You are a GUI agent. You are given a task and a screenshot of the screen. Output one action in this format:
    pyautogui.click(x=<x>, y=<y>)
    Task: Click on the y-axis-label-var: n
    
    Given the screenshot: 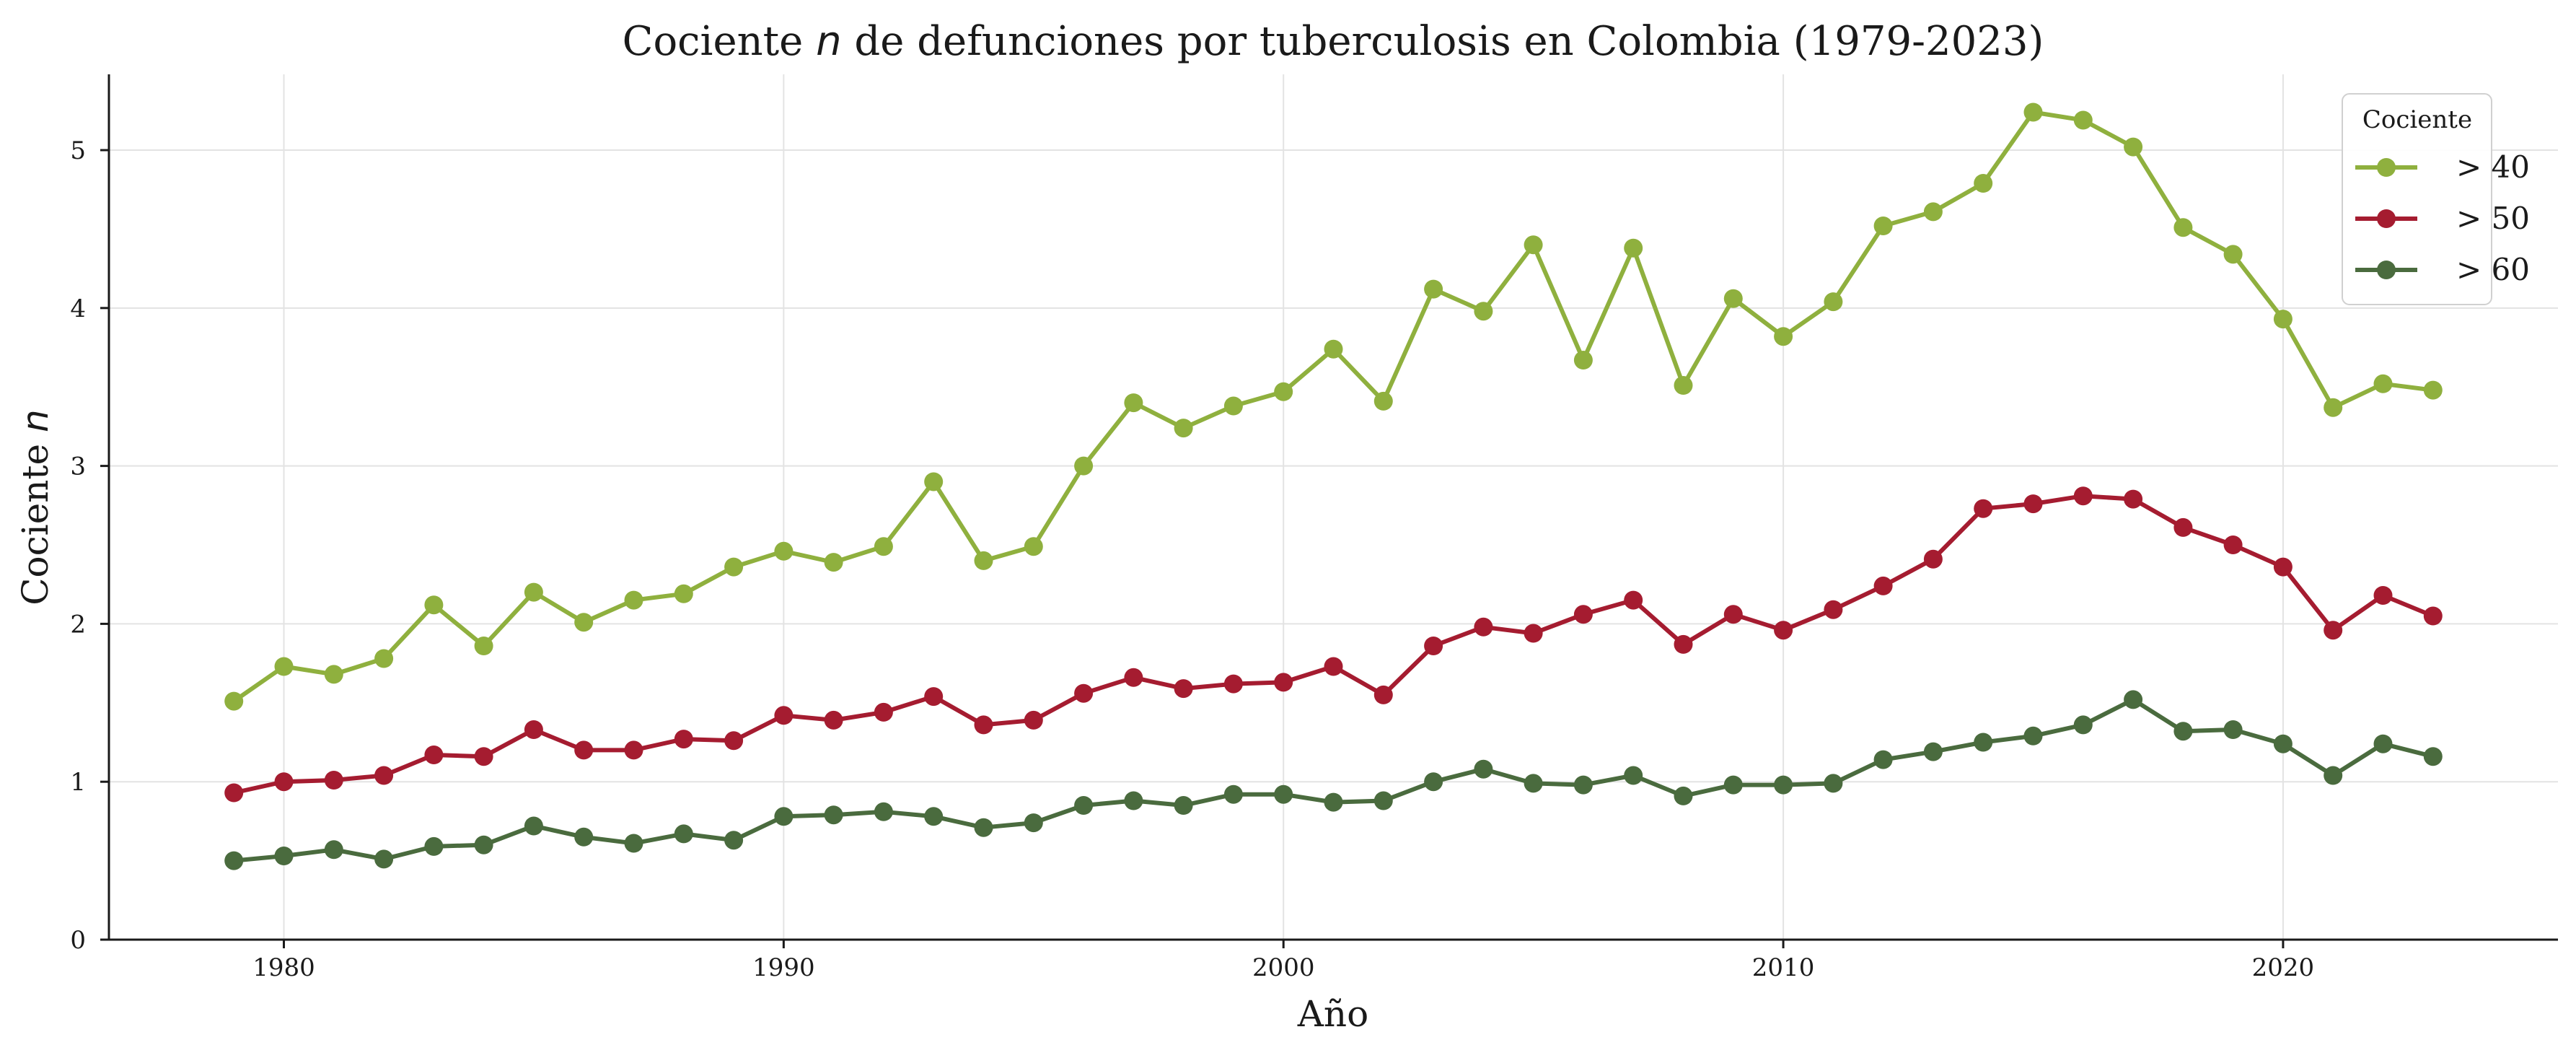 What is the action you would take?
    pyautogui.click(x=35, y=420)
    